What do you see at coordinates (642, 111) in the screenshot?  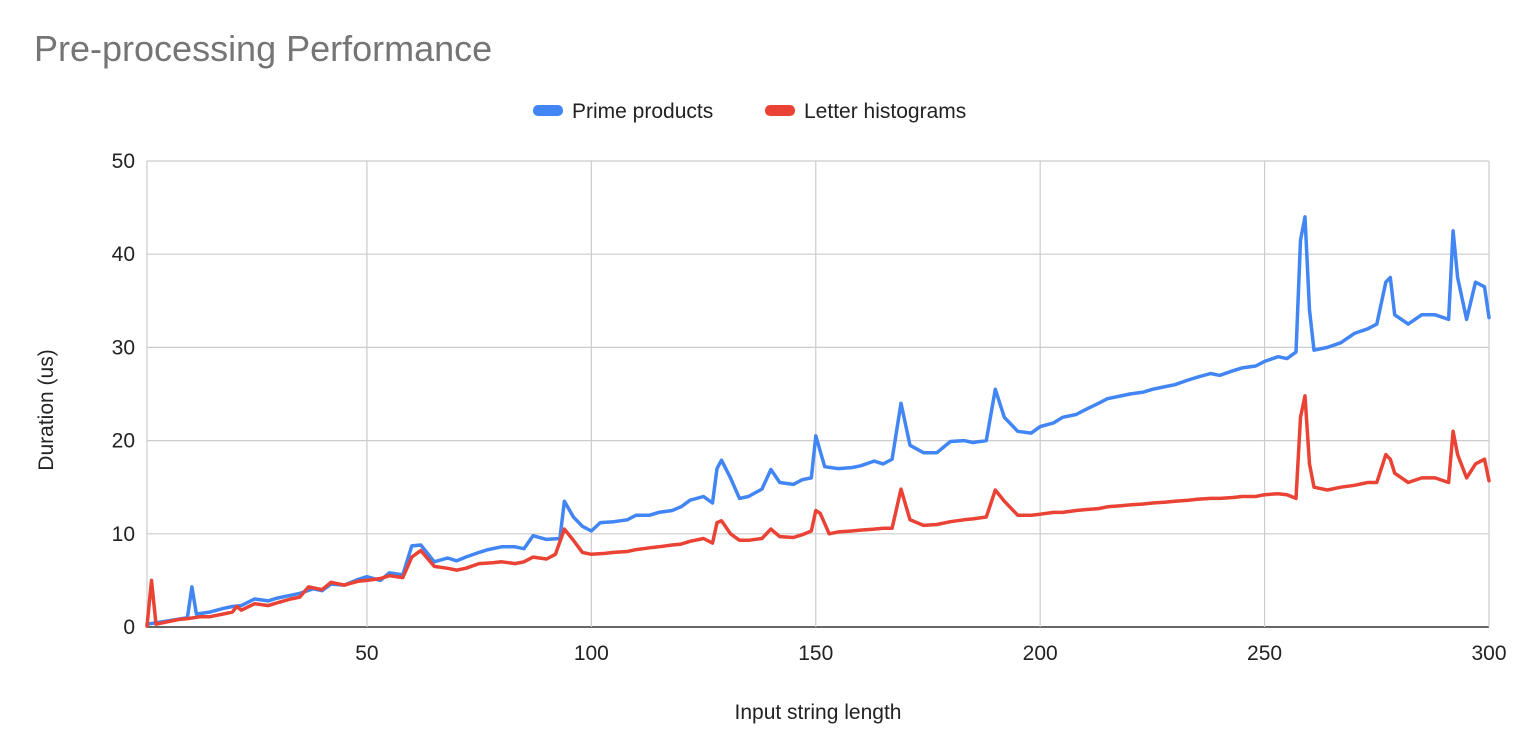 I see `legend-label-prime-products: Prime products` at bounding box center [642, 111].